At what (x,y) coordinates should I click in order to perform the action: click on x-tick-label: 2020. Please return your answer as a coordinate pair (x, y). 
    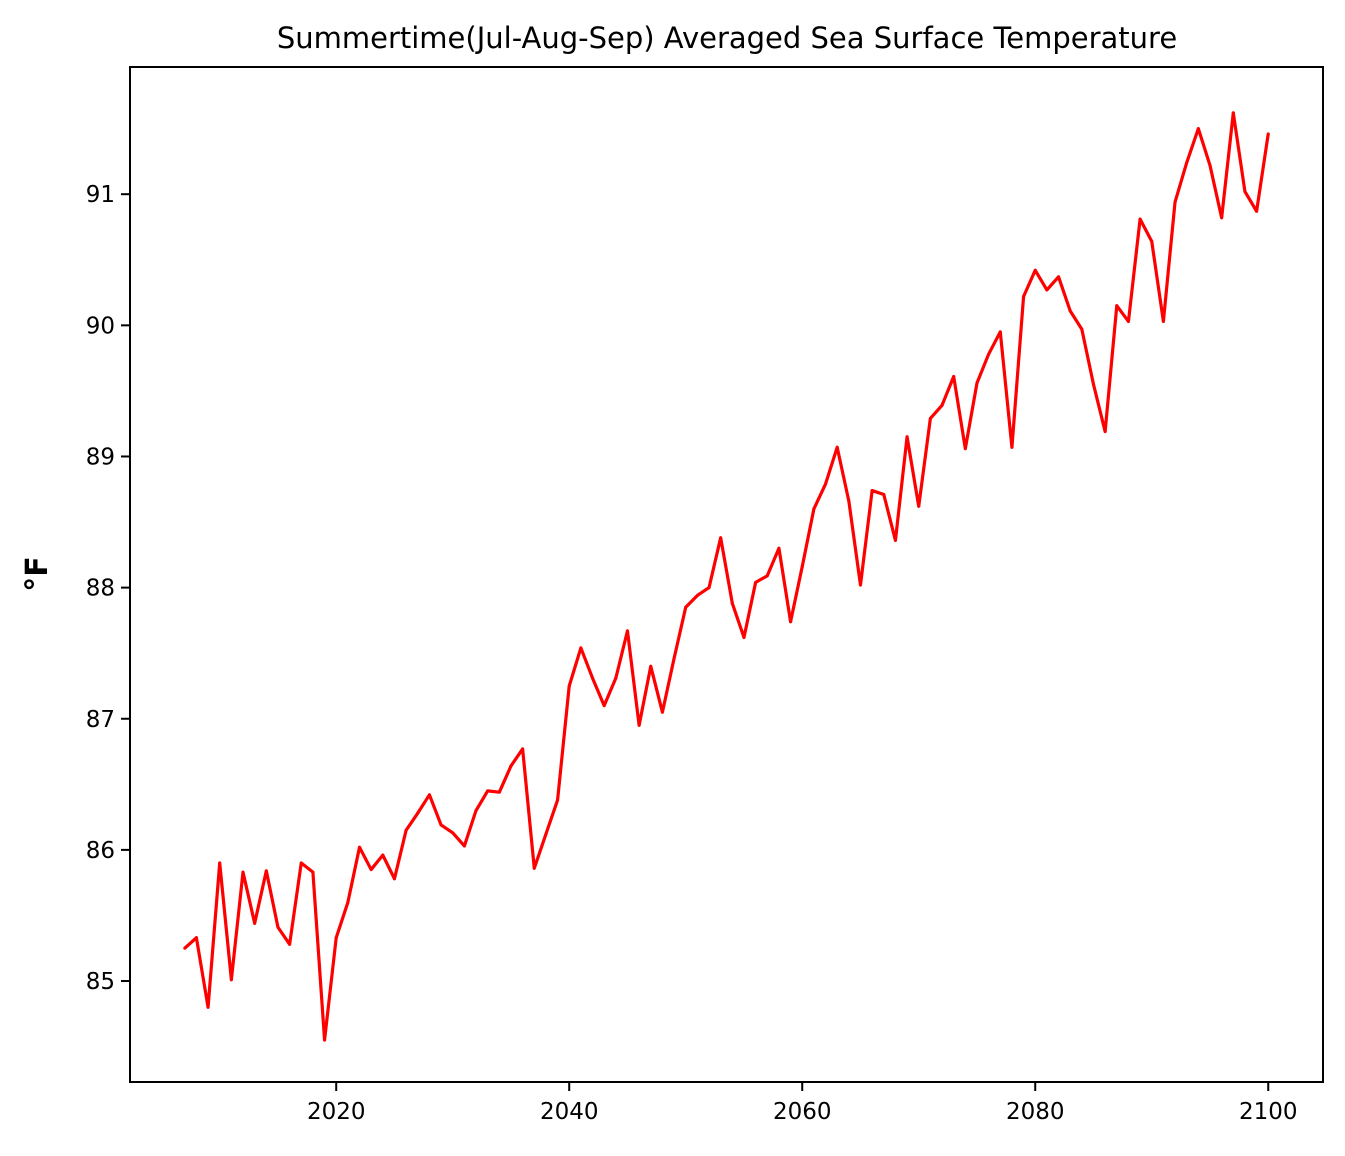
    Looking at the image, I should click on (336, 1112).